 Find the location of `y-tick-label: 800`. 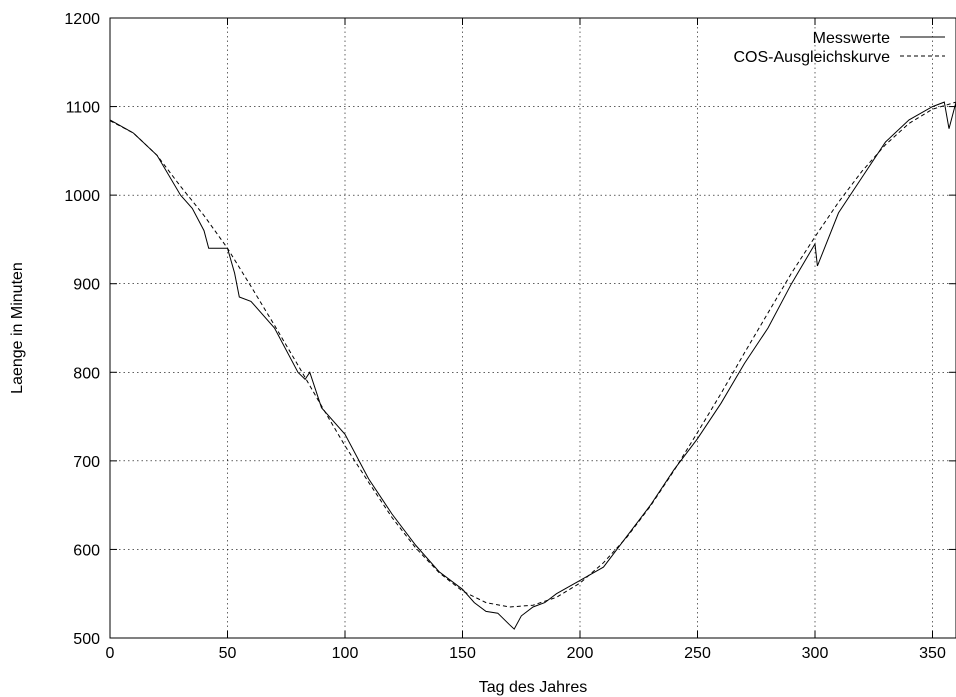

y-tick-label: 800 is located at coordinates (86, 373).